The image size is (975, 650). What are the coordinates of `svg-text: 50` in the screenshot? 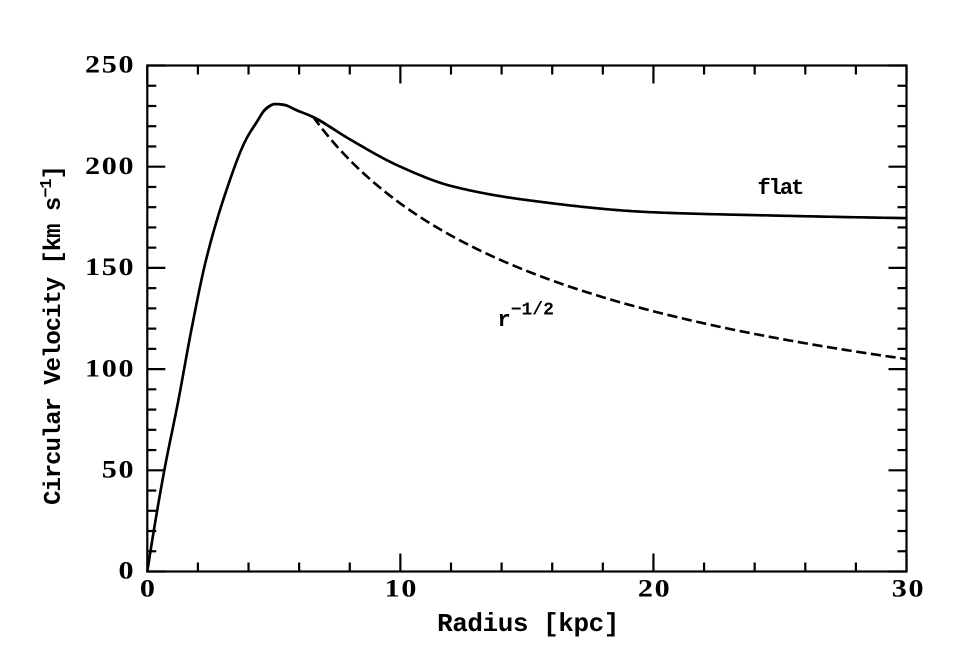 It's located at (118, 470).